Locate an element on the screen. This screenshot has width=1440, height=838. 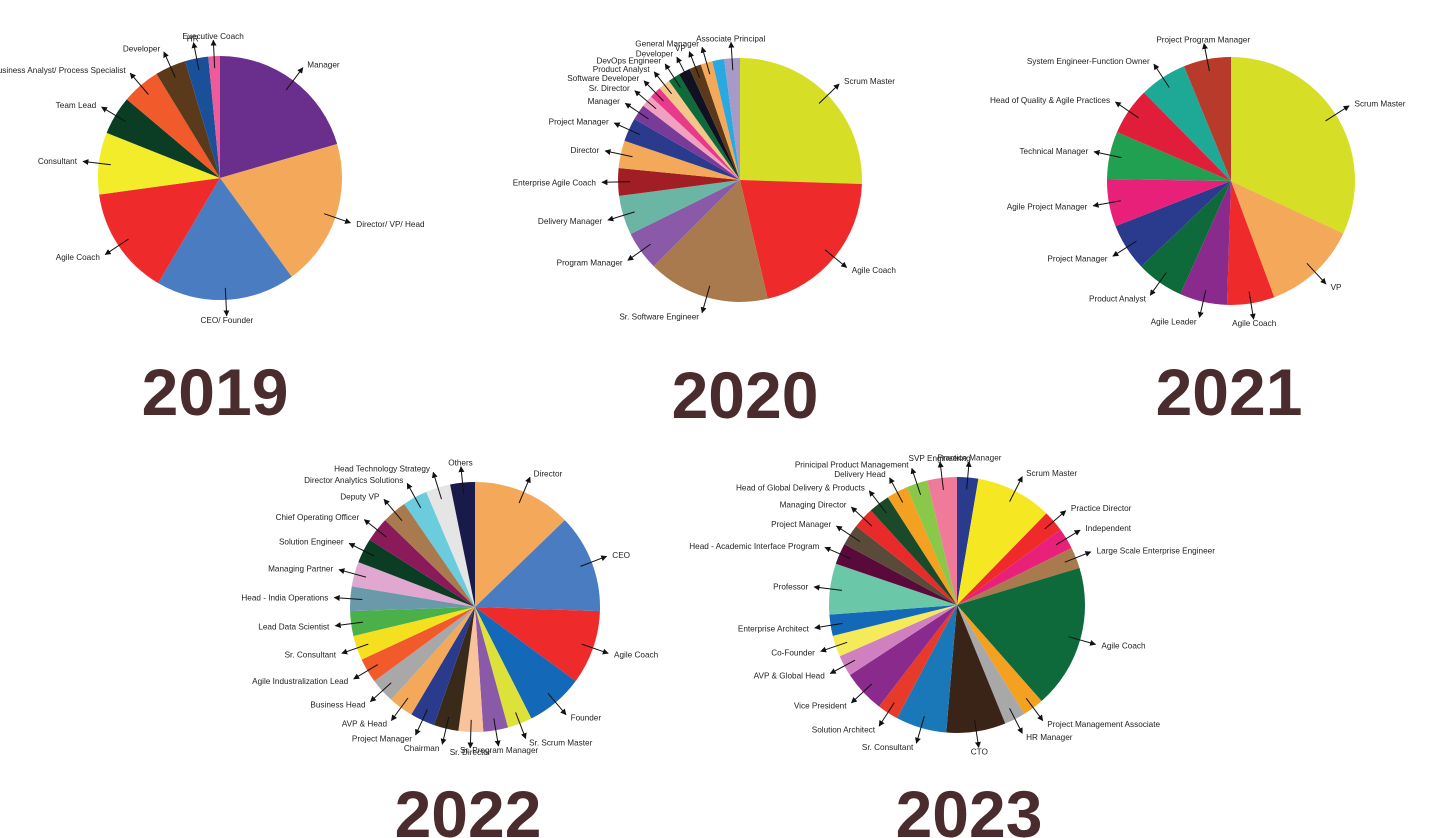
slice-label: CTO is located at coordinates (979, 751).